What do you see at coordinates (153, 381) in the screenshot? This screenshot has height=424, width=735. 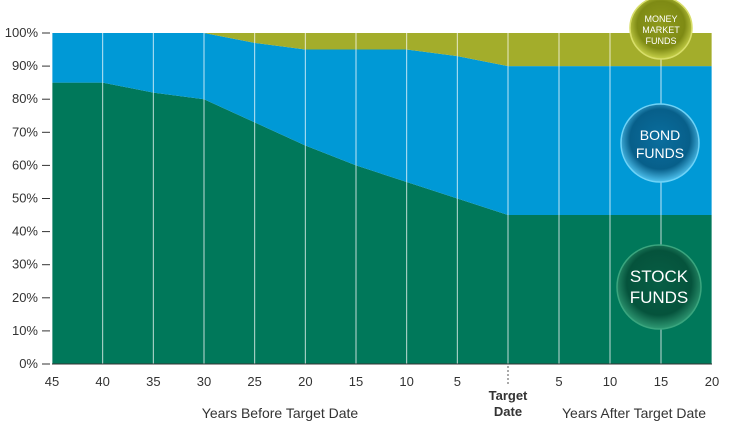 I see `x-tick-label: 35` at bounding box center [153, 381].